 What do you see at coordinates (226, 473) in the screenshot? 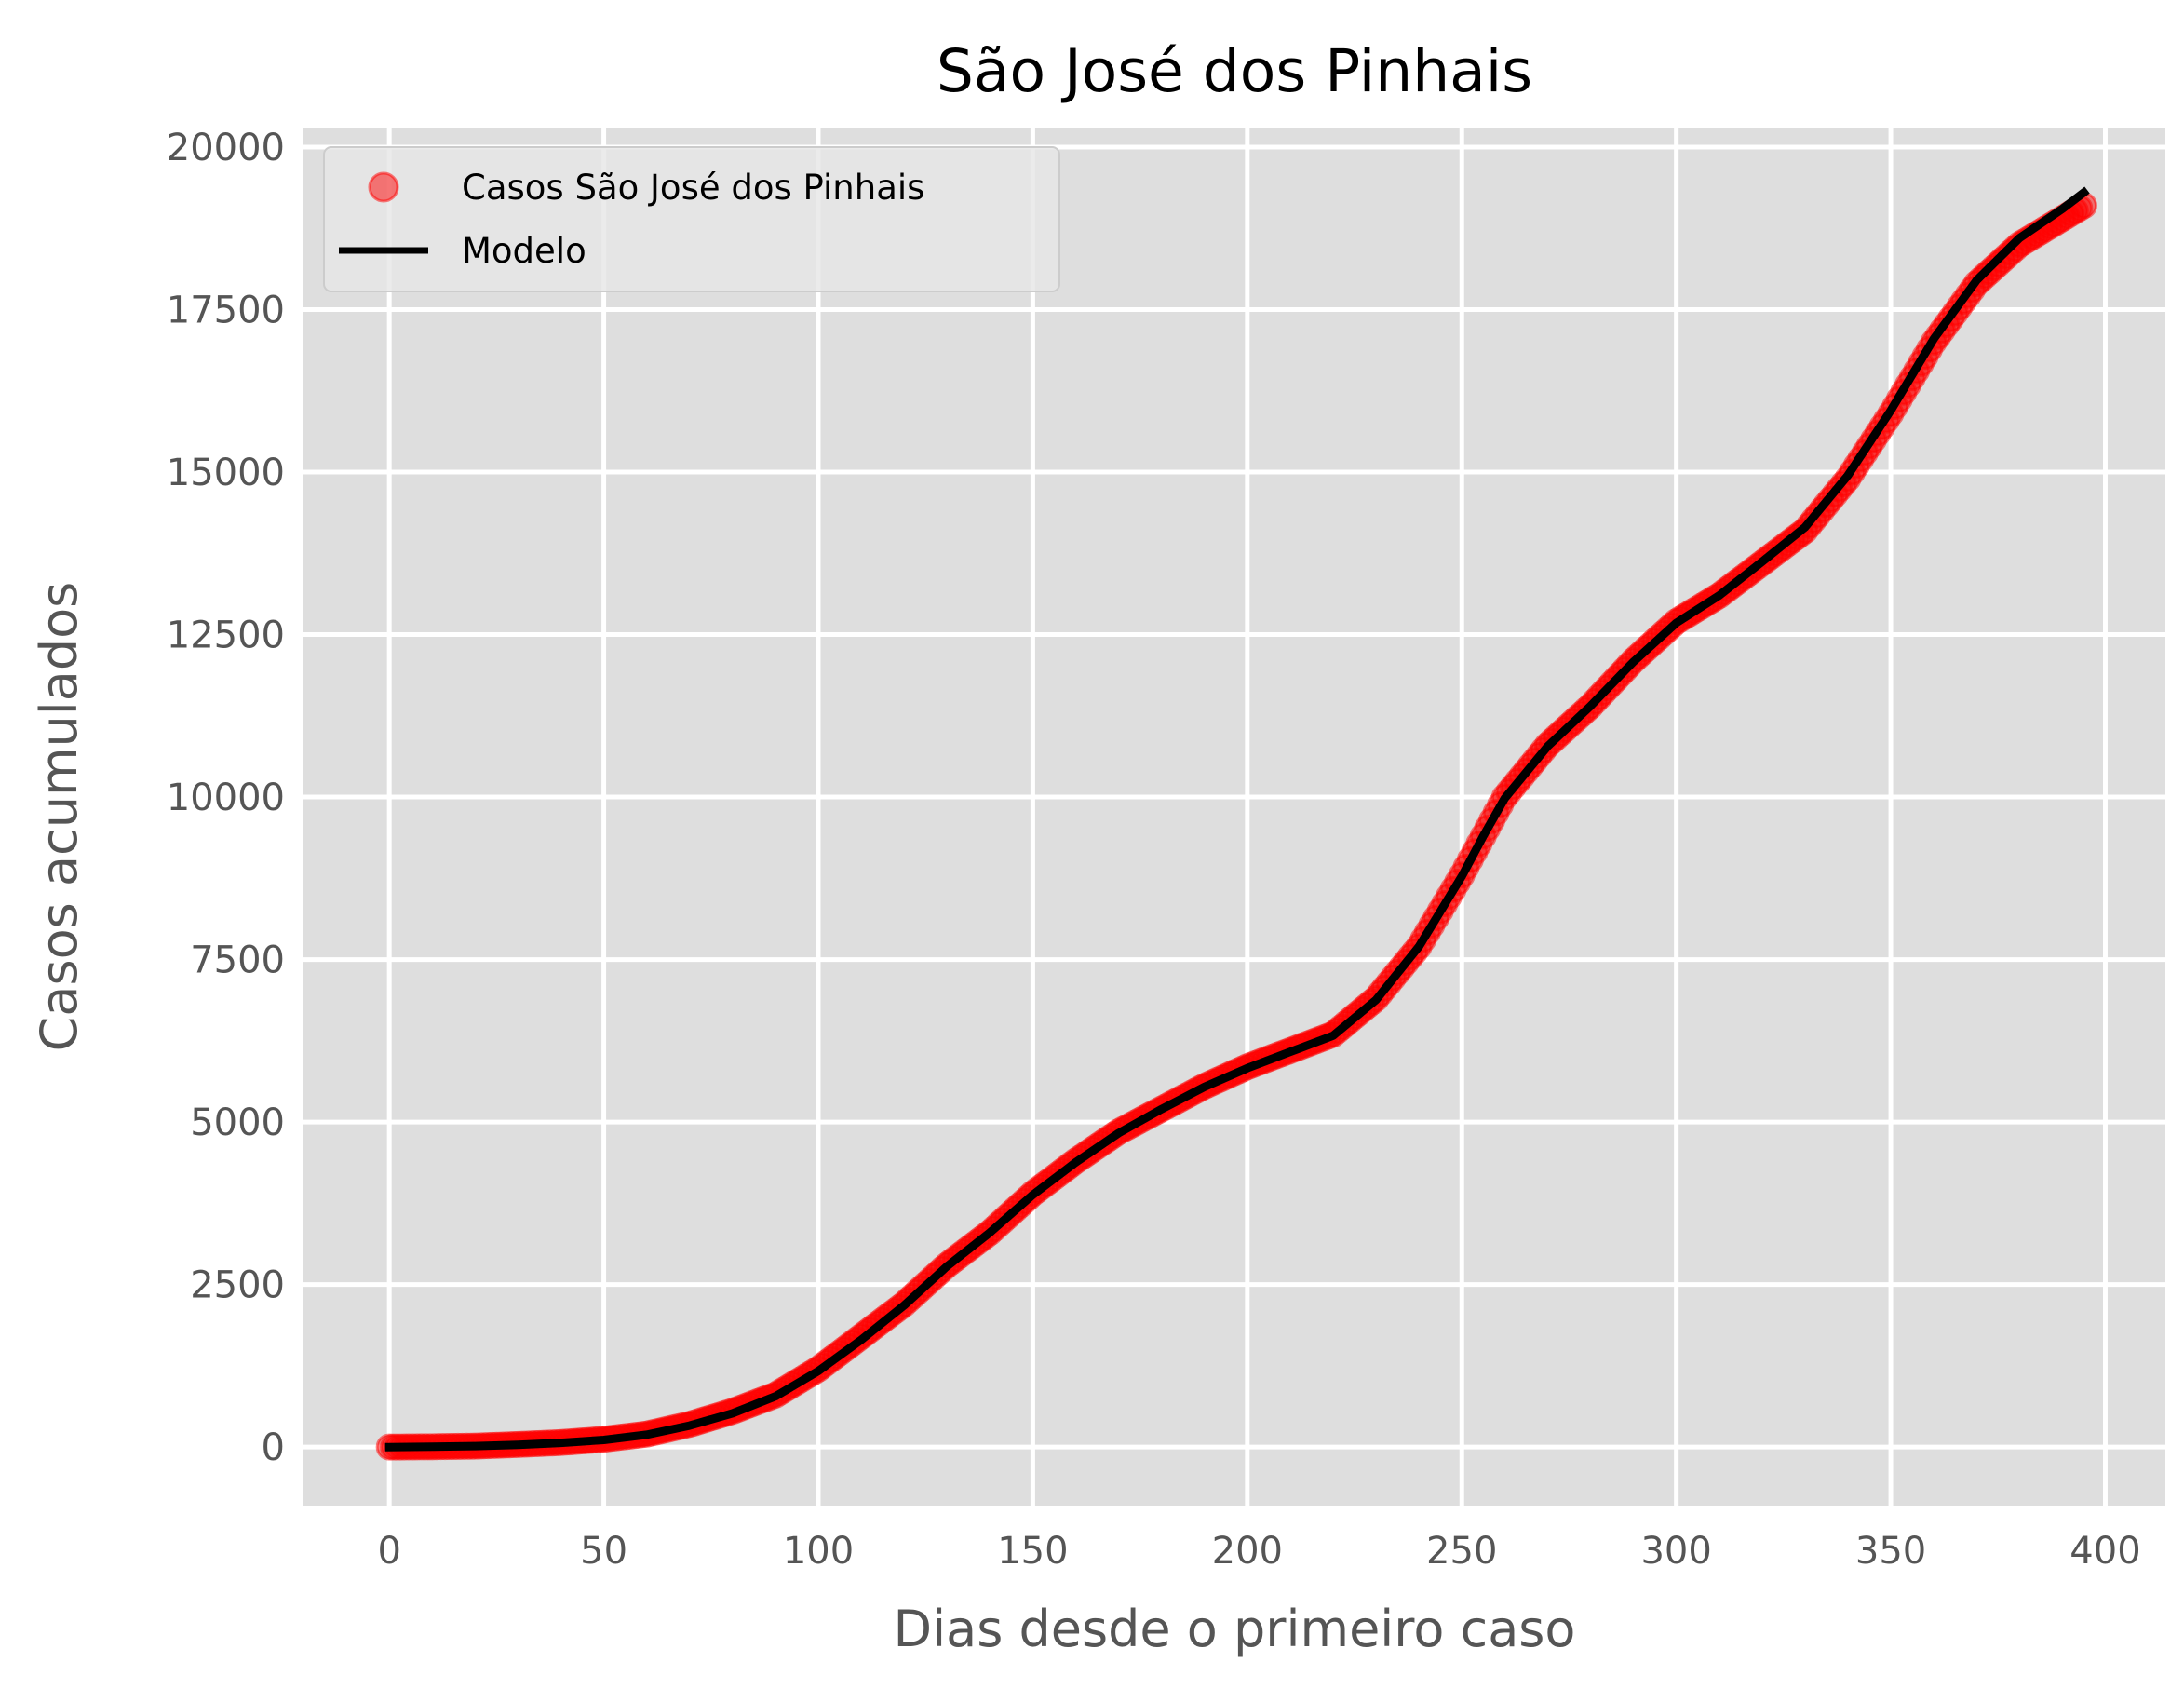
I see `y-tick-label: 15000` at bounding box center [226, 473].